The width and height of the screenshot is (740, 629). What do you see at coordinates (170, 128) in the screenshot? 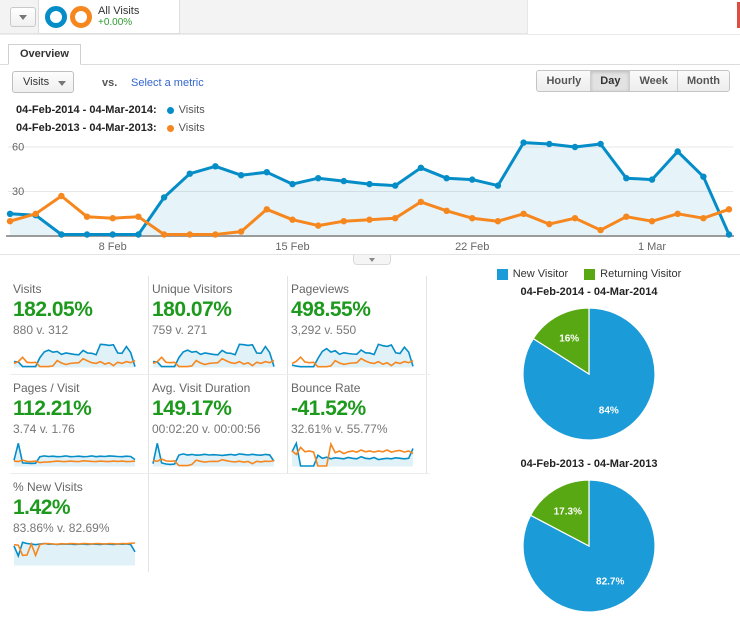
I see `series-dot-orange-icon` at bounding box center [170, 128].